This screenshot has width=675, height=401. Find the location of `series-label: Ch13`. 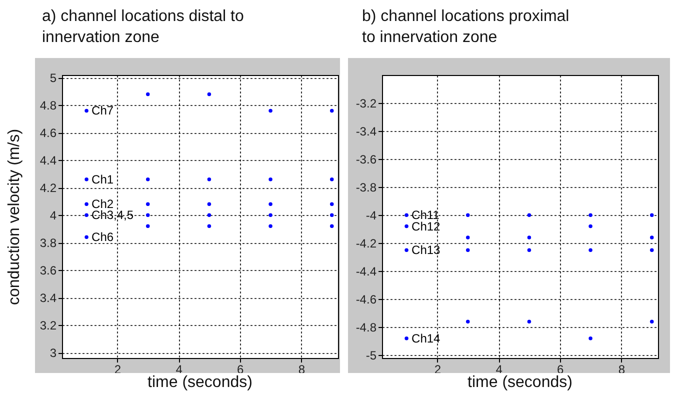

series-label: Ch13 is located at coordinates (426, 250).